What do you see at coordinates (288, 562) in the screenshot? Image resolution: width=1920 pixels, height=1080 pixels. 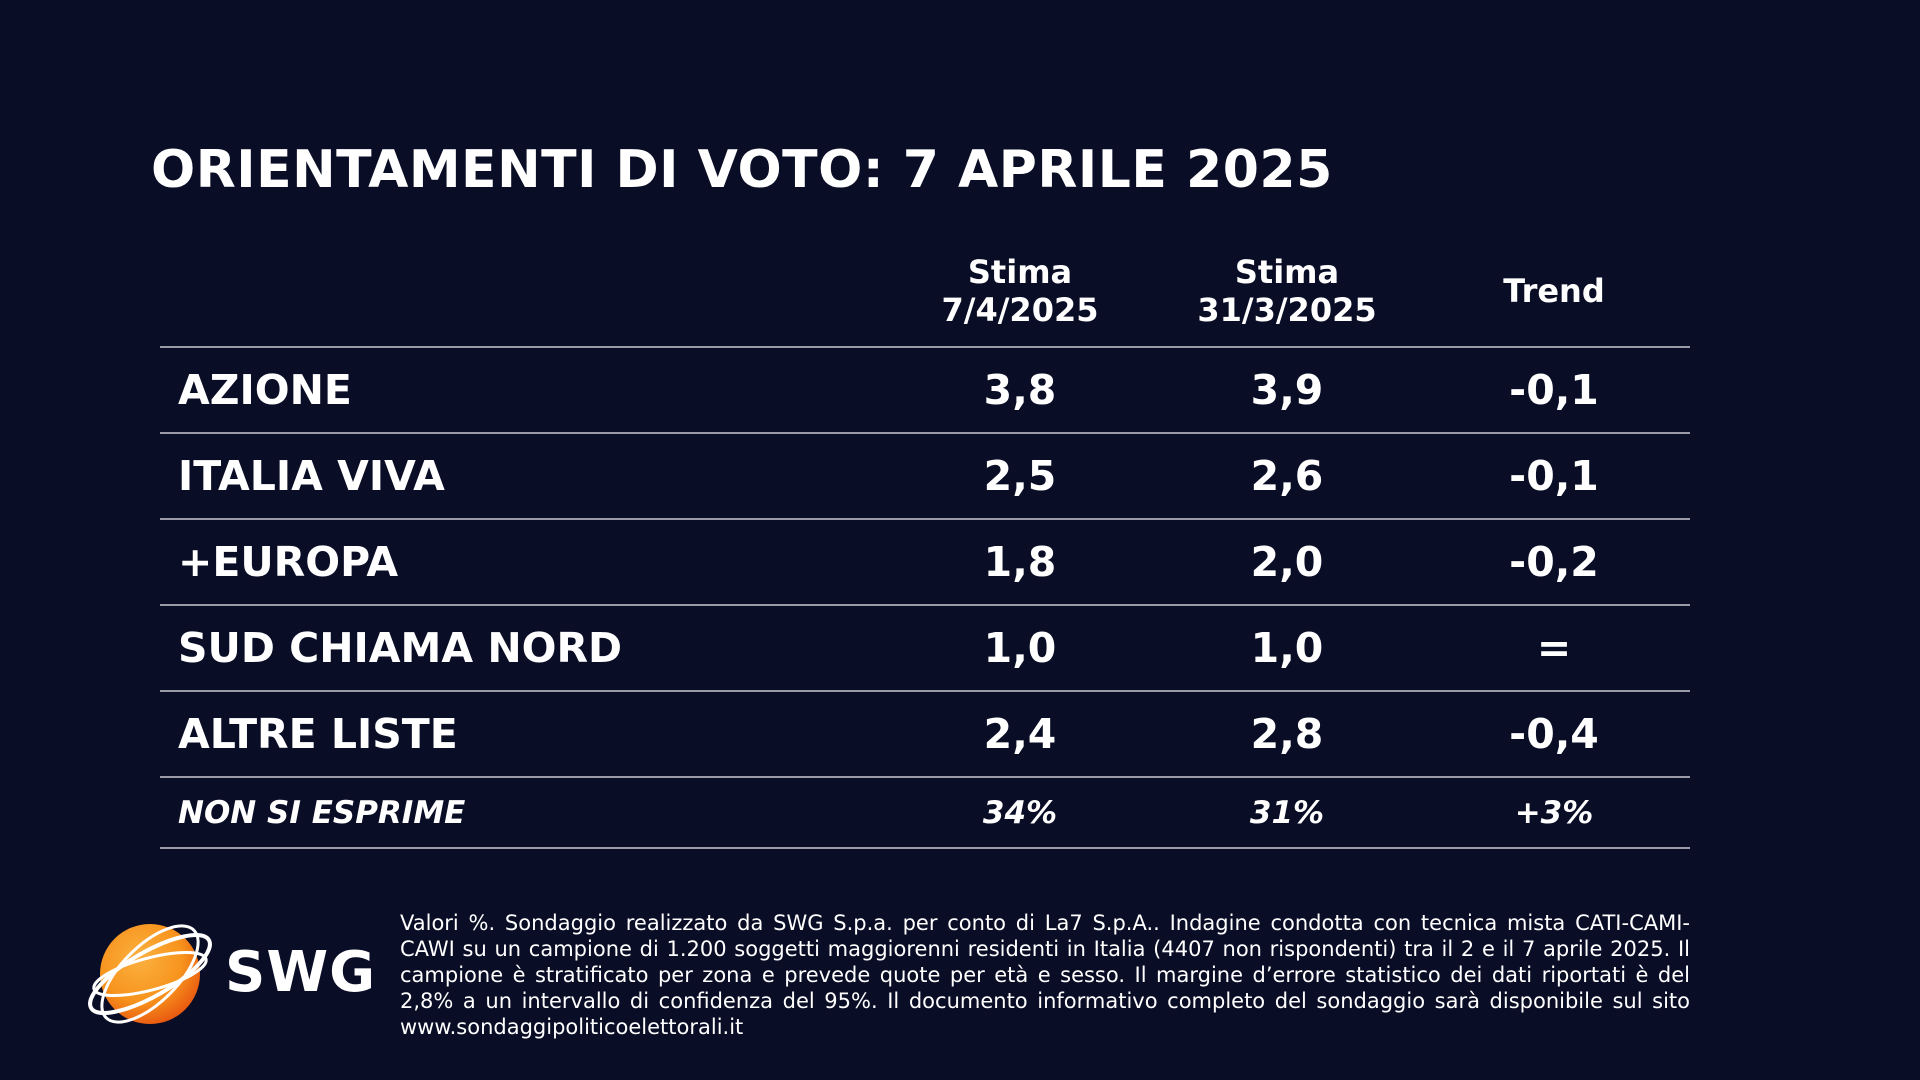 I see `party-name: +EUROPA` at bounding box center [288, 562].